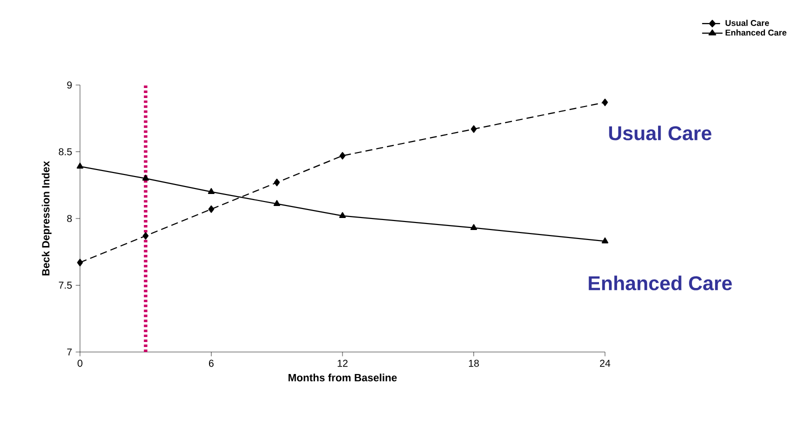 This screenshot has width=792, height=425. What do you see at coordinates (660, 283) in the screenshot?
I see `annotation: Enhanced Care` at bounding box center [660, 283].